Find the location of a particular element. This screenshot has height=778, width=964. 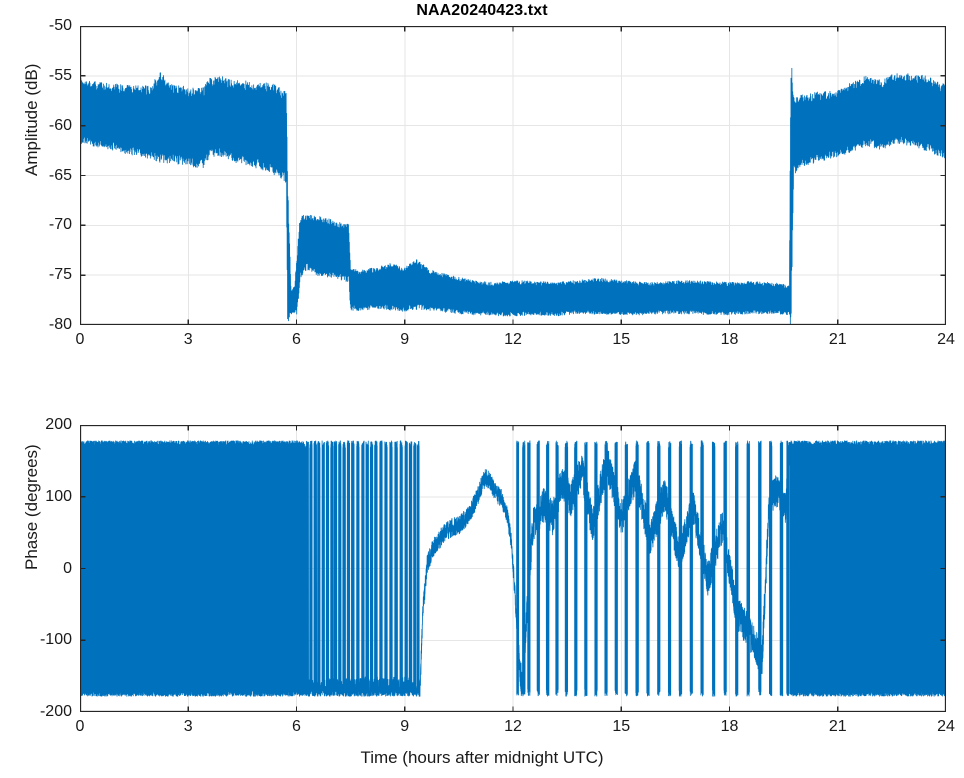

phase-x-tick: 3 is located at coordinates (188, 726).